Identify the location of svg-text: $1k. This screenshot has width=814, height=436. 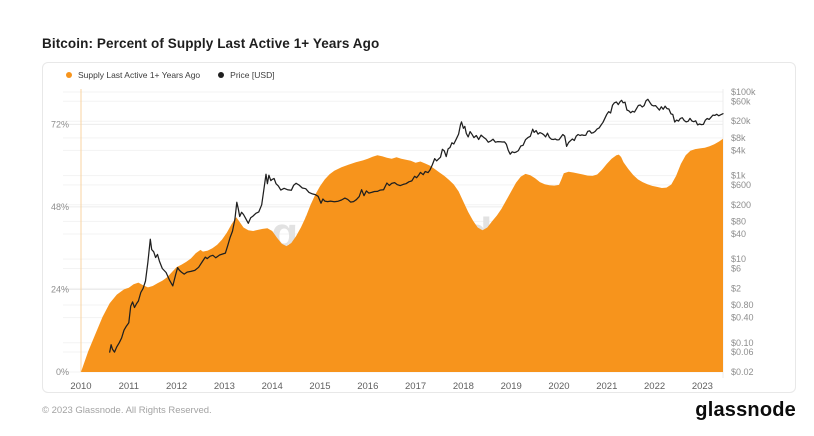
(738, 176).